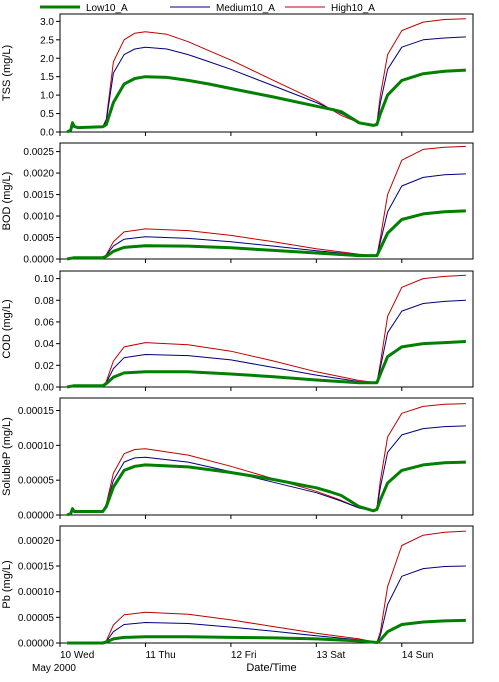 Image resolution: width=499 pixels, height=682 pixels. Describe the element at coordinates (38, 217) in the screenshot. I see `y-tick-label: 0.0010` at that location.